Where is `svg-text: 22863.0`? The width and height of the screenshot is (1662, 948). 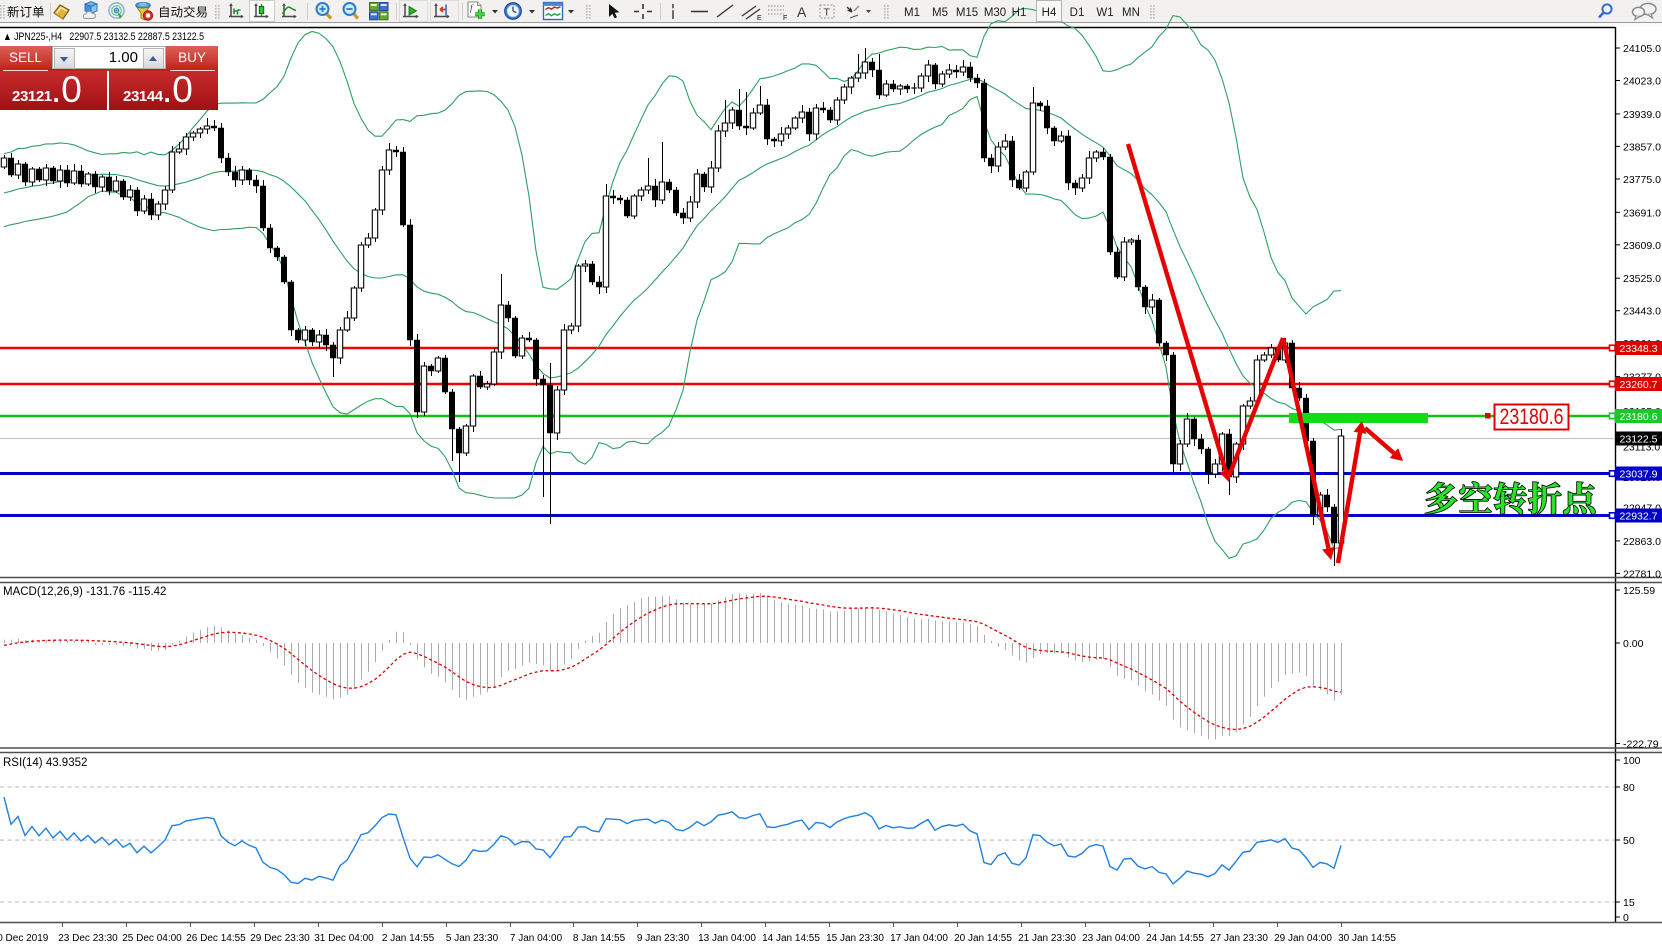 svg-text: 22863.0 is located at coordinates (1642, 542).